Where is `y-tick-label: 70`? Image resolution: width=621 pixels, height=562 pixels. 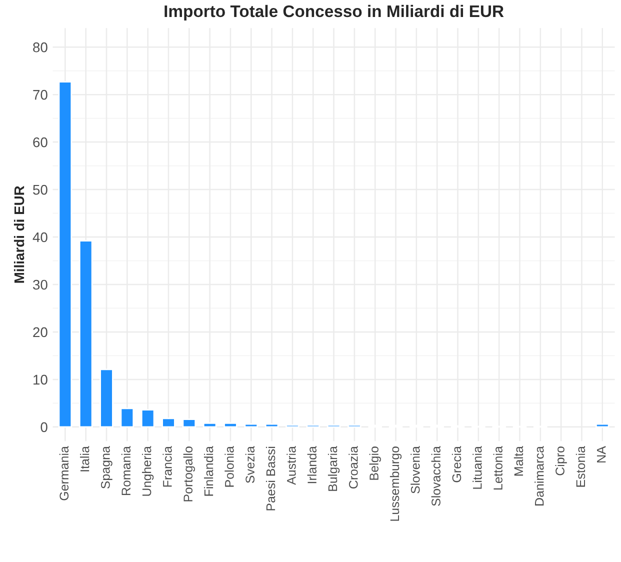
y-tick-label: 70 is located at coordinates (40, 95).